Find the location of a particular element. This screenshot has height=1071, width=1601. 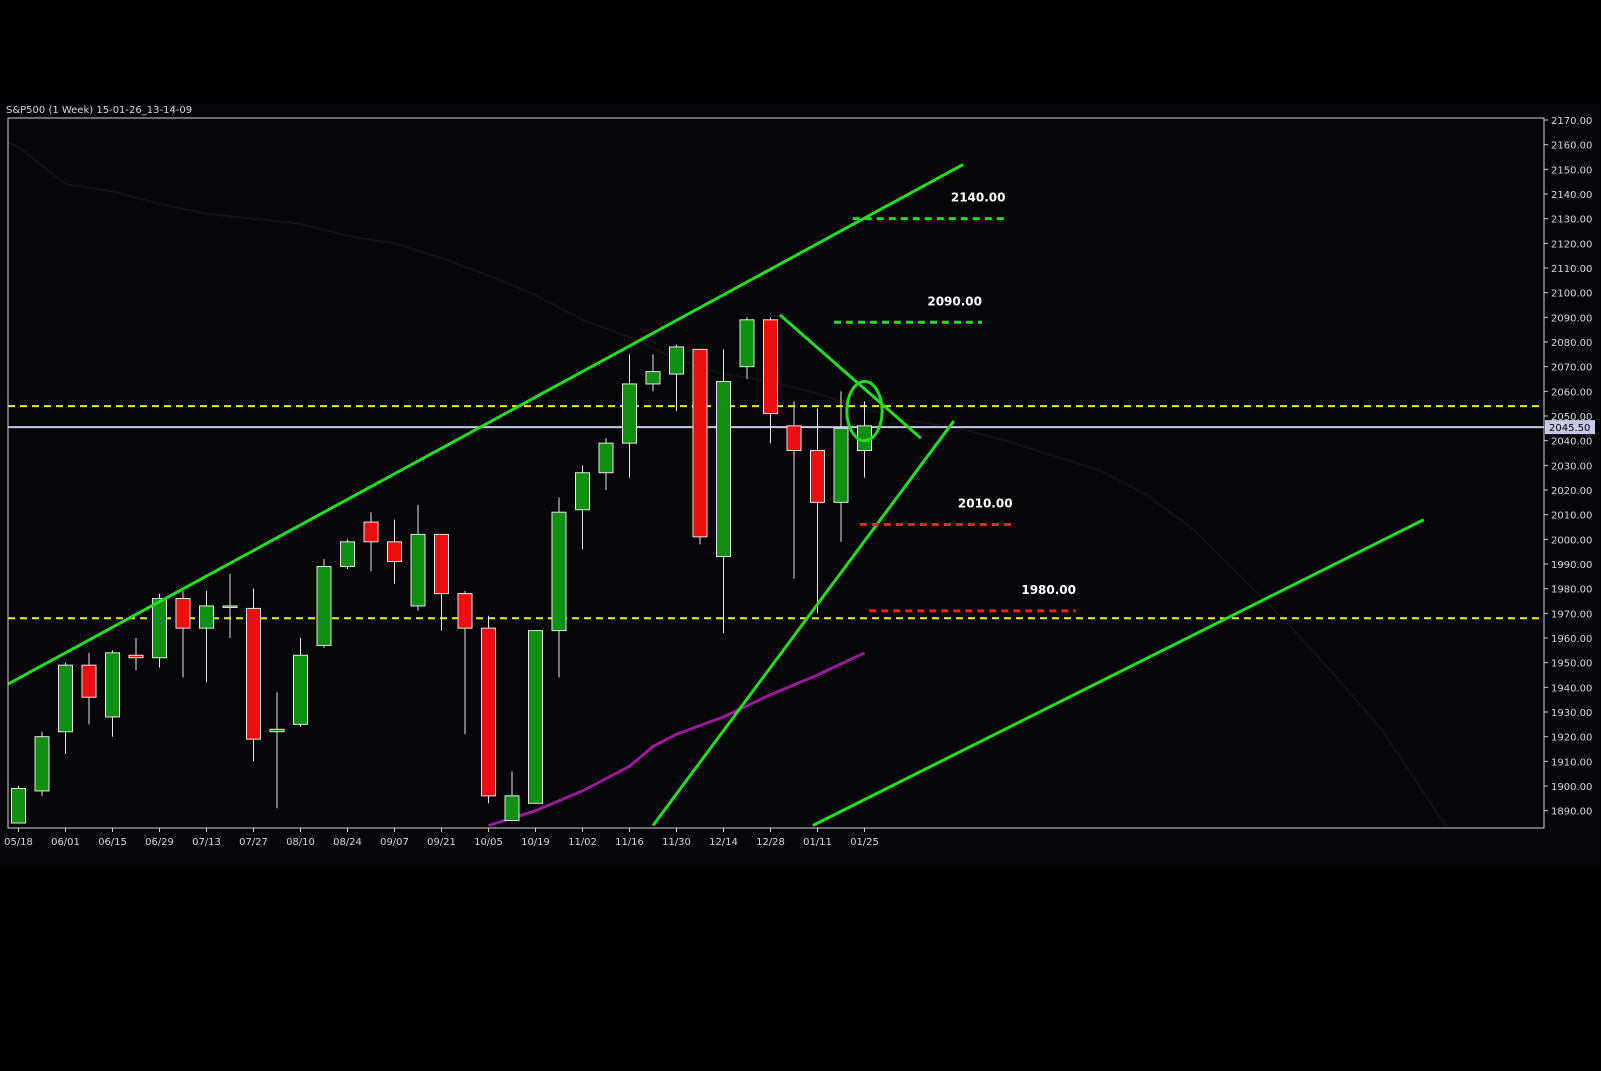

x-tick-label: 06/15 is located at coordinates (112, 842).